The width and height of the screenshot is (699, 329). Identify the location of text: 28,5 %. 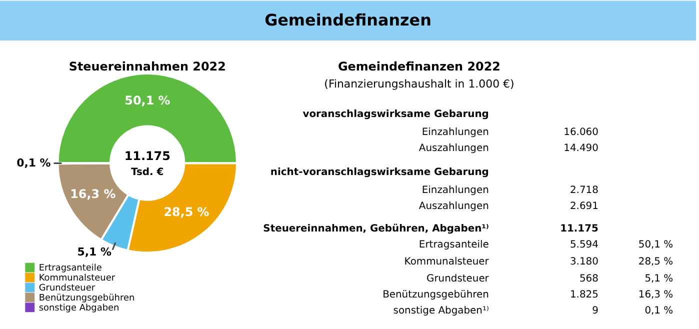
(656, 262).